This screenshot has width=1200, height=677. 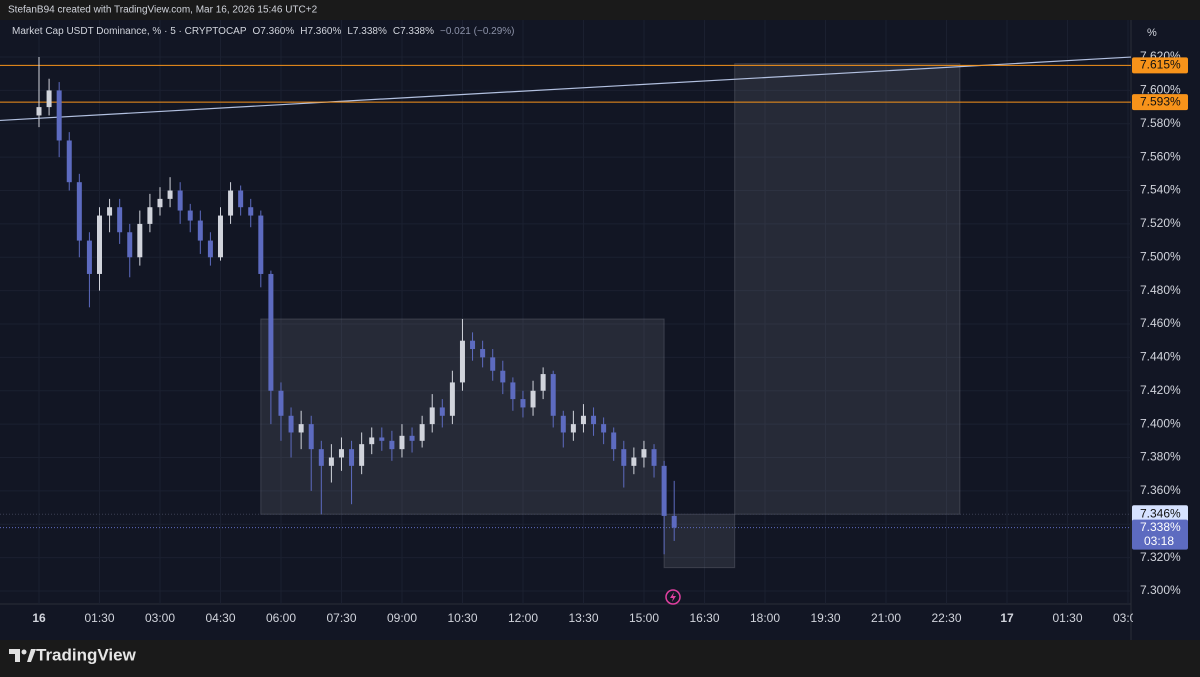 I want to click on x-tick-label: 07:30, so click(x=341, y=618).